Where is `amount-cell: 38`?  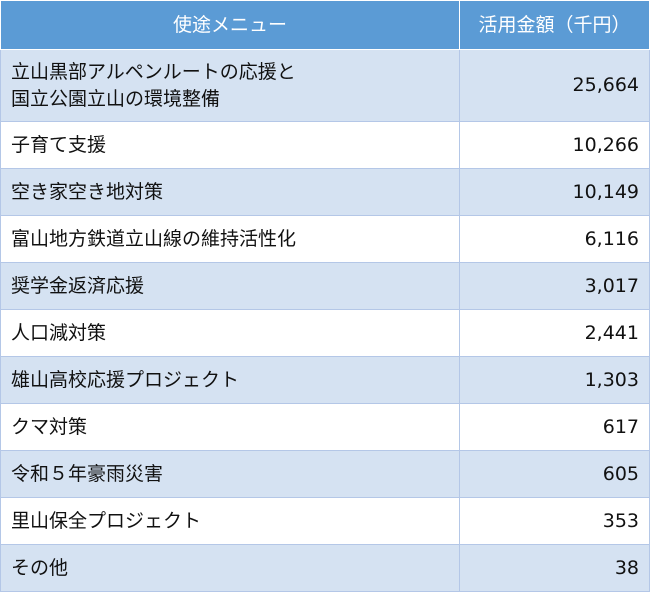 amount-cell: 38 is located at coordinates (554, 568).